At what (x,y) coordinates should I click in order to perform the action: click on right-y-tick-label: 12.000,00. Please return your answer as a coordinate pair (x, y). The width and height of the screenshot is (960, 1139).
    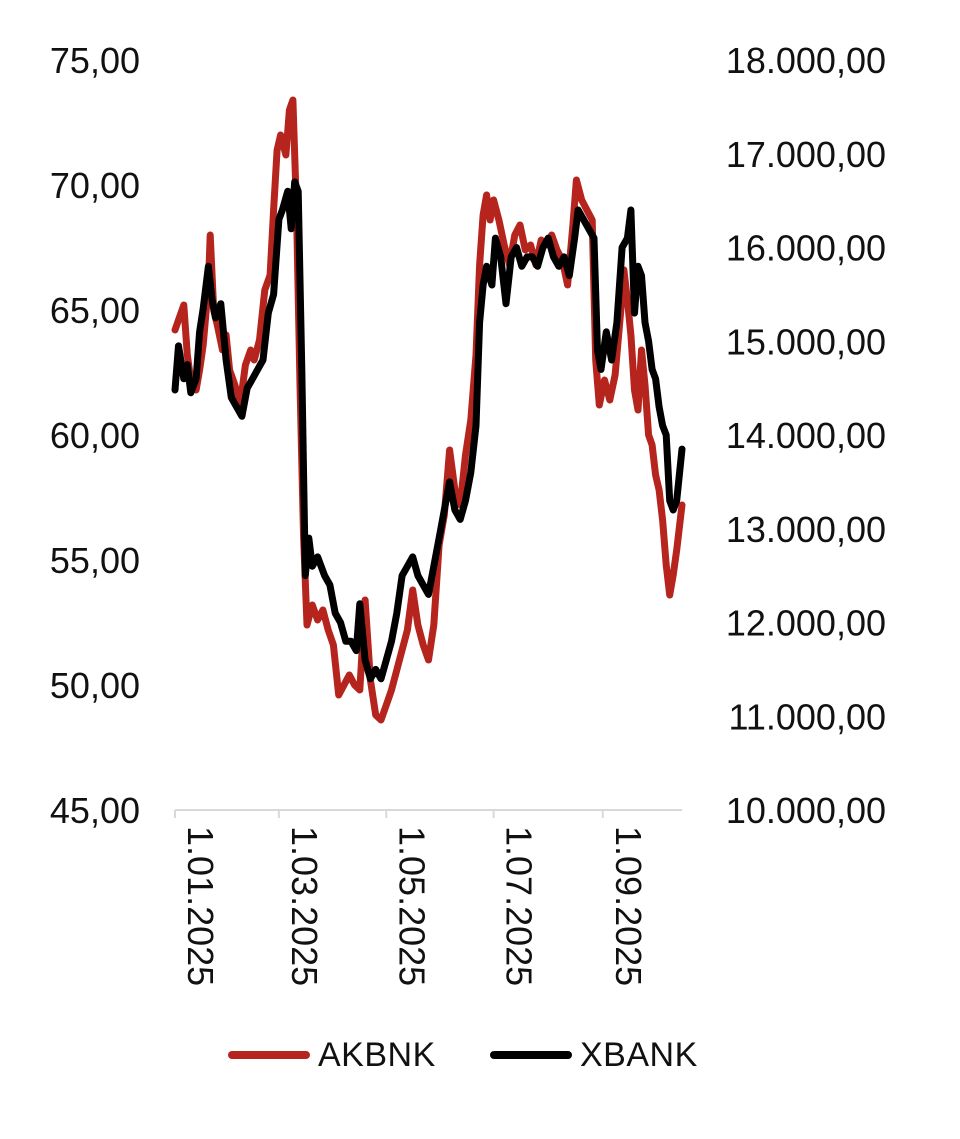
    Looking at the image, I should click on (806, 623).